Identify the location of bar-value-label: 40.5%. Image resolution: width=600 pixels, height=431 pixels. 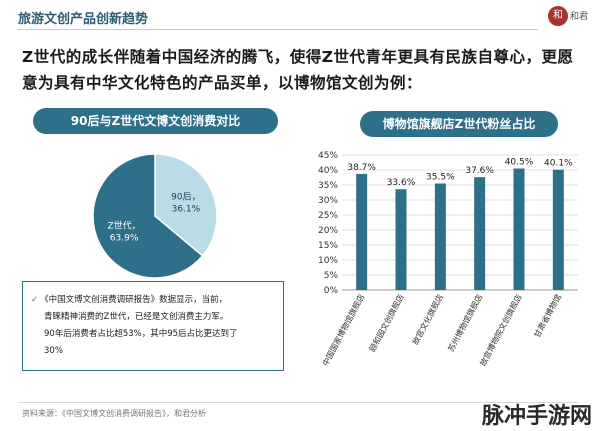
(519, 163).